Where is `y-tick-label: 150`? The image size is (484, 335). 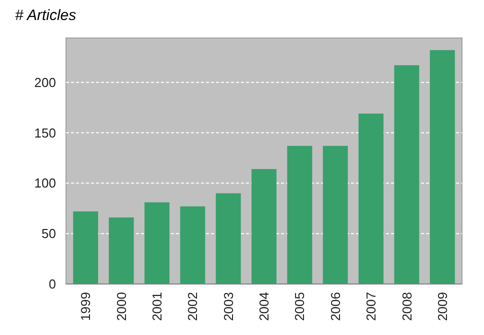 y-tick-label: 150 is located at coordinates (45, 132).